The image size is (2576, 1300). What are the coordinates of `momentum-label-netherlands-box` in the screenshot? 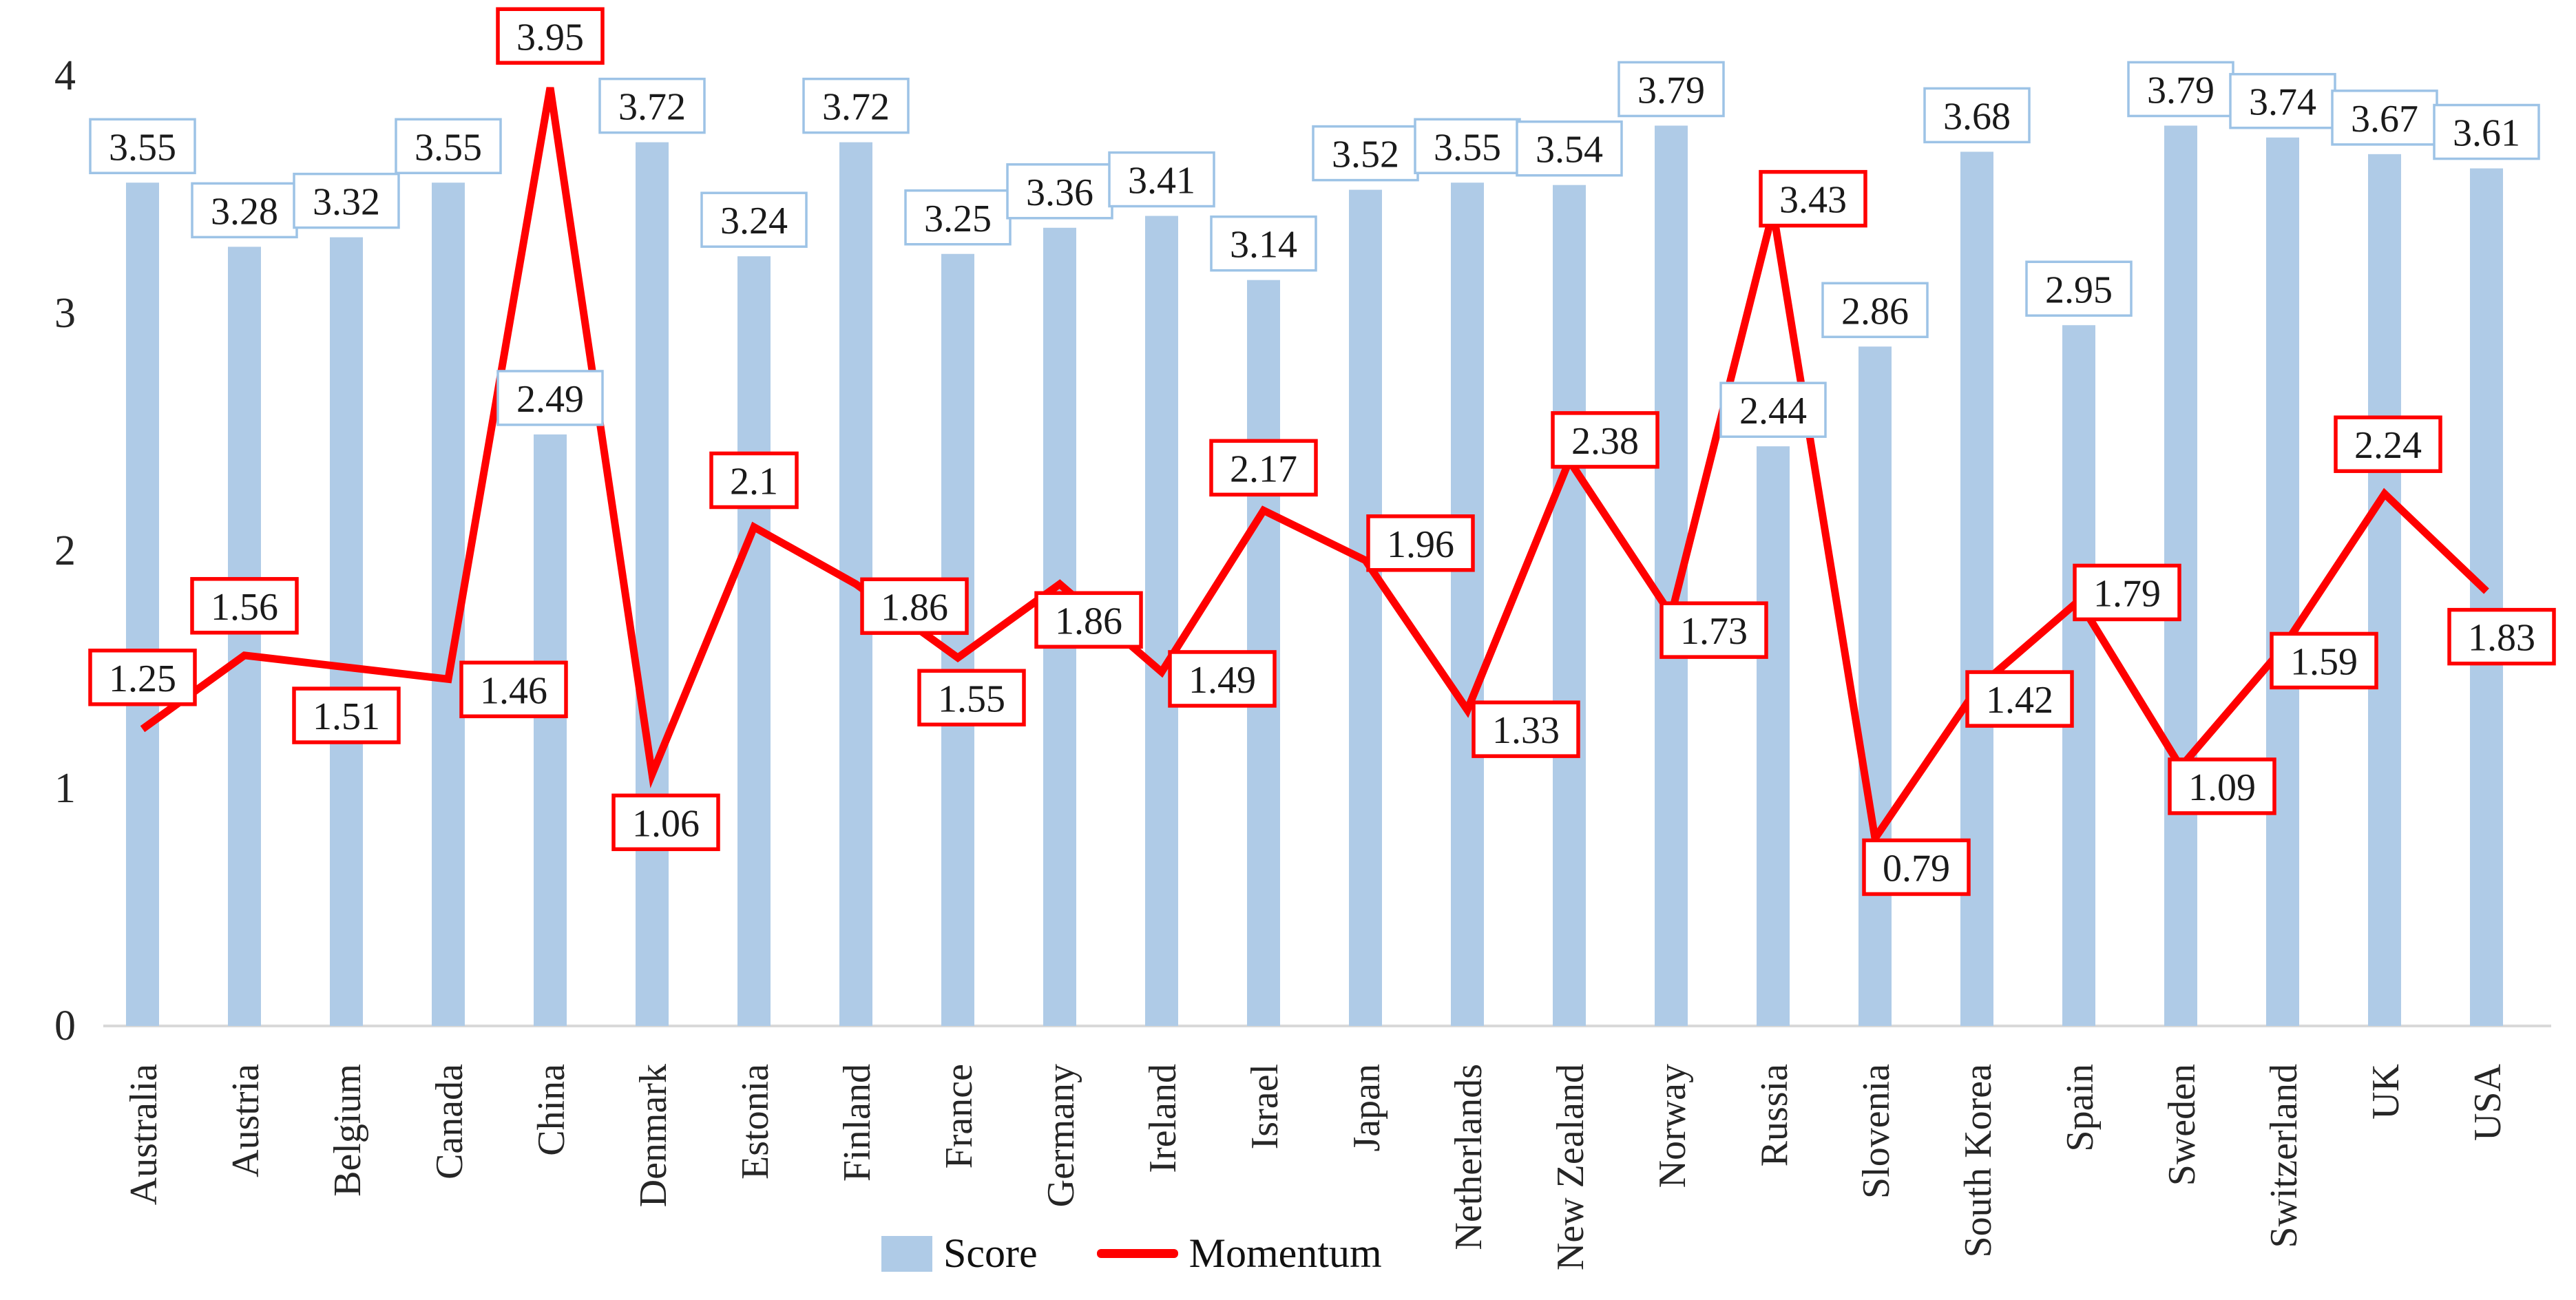 It's located at (1526, 729).